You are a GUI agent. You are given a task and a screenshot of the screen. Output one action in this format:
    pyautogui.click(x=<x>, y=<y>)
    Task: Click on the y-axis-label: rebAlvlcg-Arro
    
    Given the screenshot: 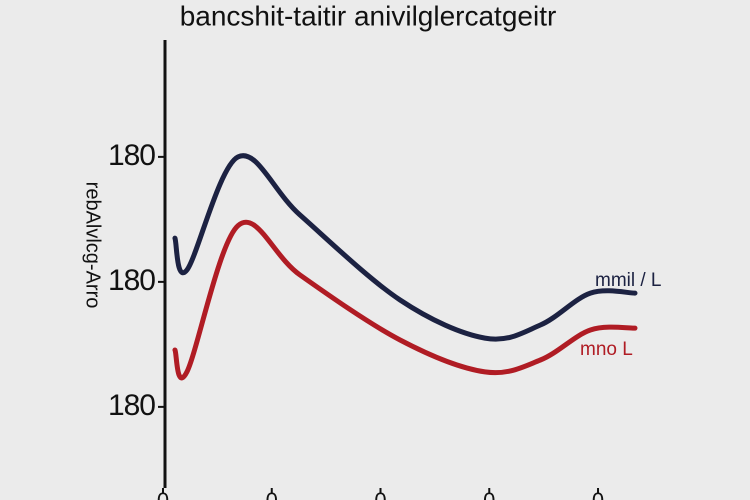 What is the action you would take?
    pyautogui.click(x=93, y=245)
    